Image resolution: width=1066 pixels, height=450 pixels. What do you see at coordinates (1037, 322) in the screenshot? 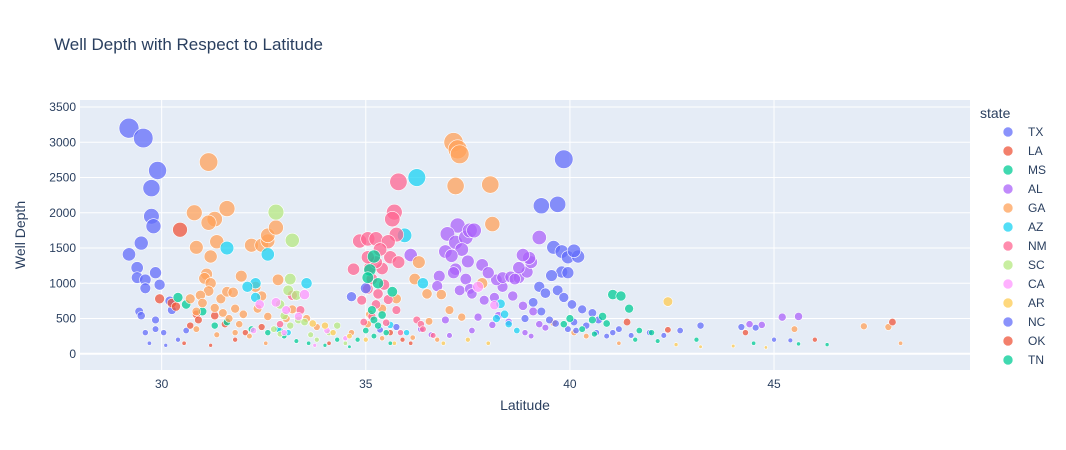
I see `legend-label: NC` at bounding box center [1037, 322].